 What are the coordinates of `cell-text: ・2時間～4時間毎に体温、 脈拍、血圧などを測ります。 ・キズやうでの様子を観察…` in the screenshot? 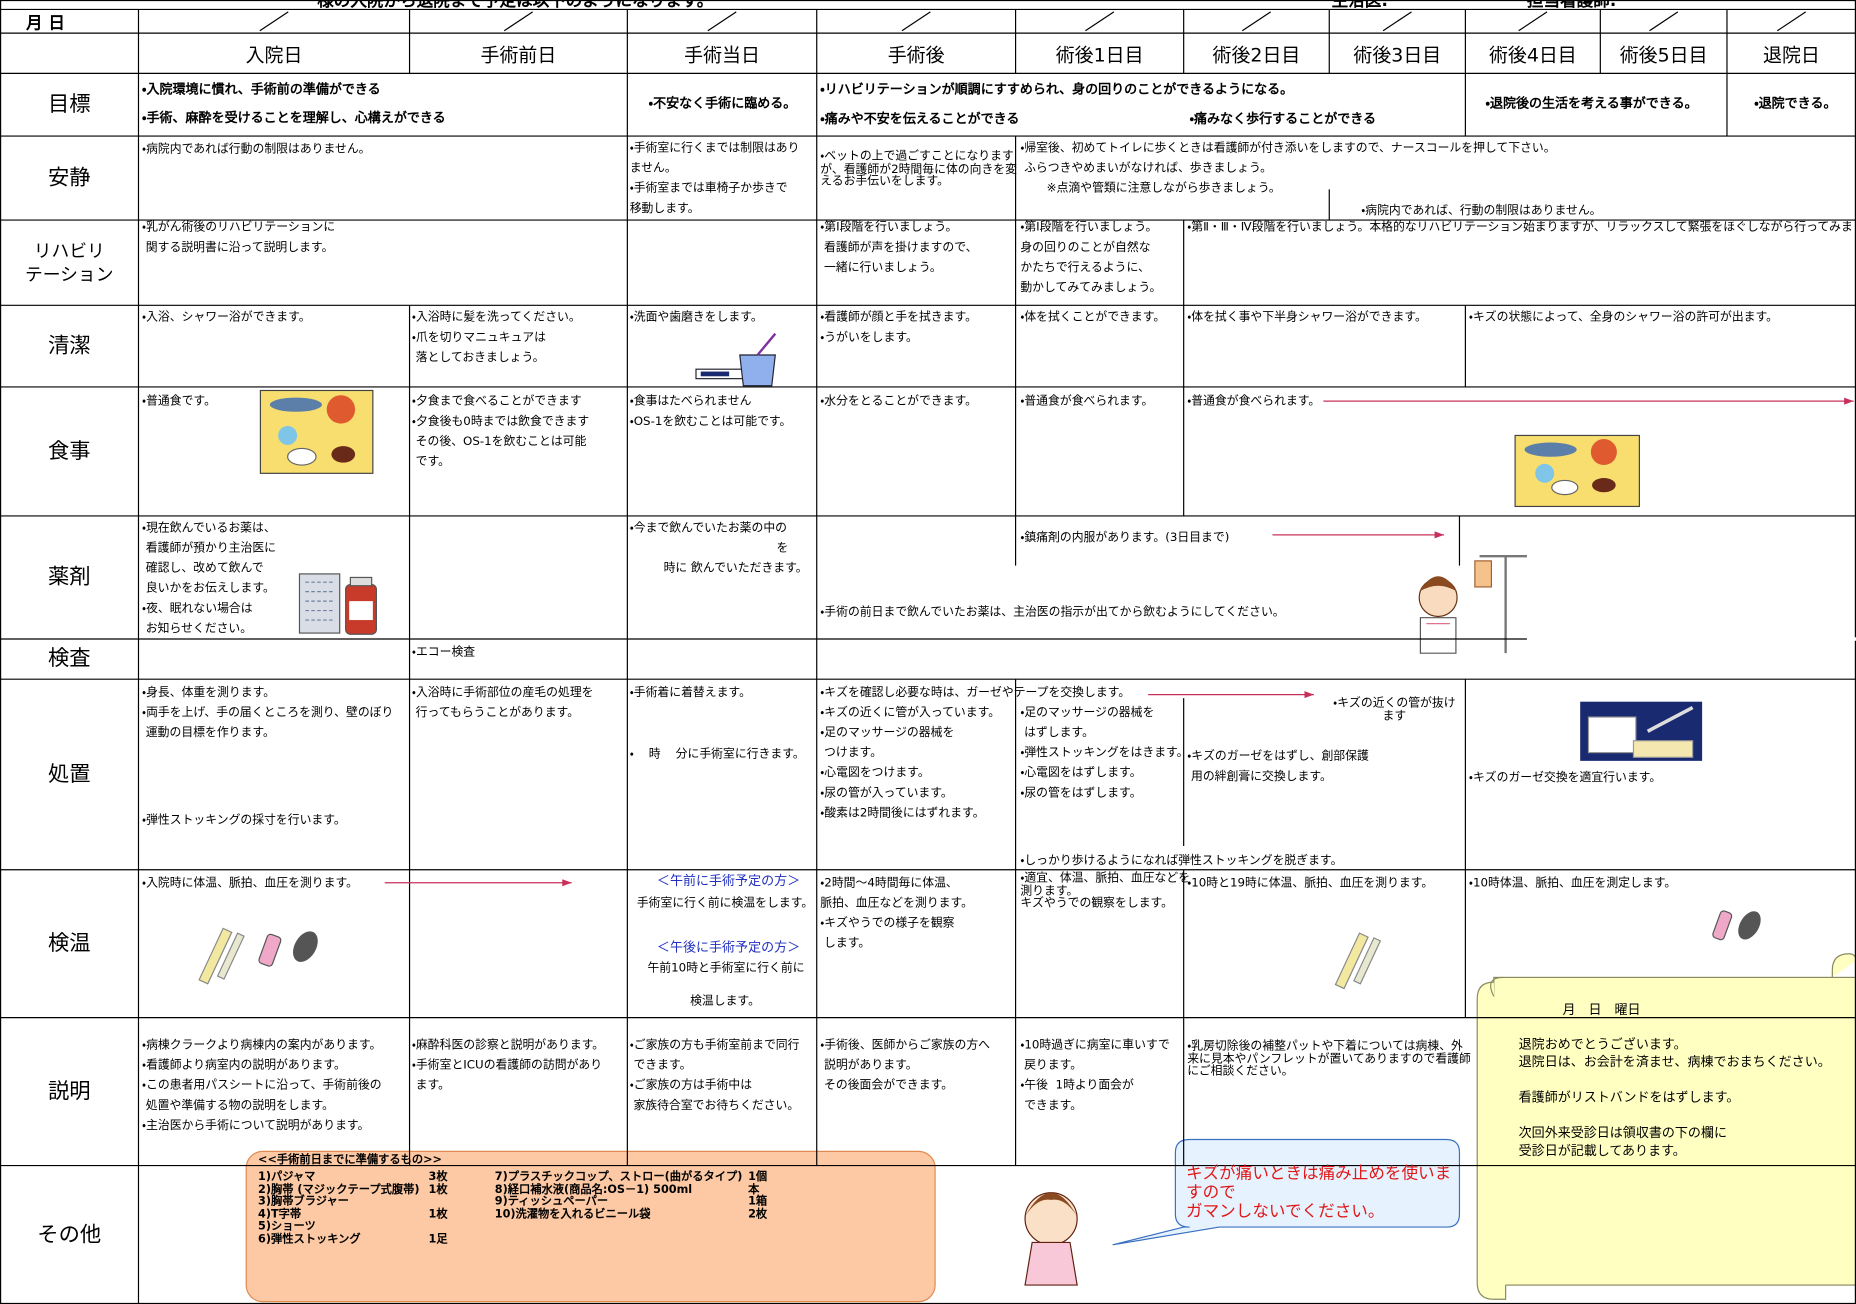 It's located at (896, 913).